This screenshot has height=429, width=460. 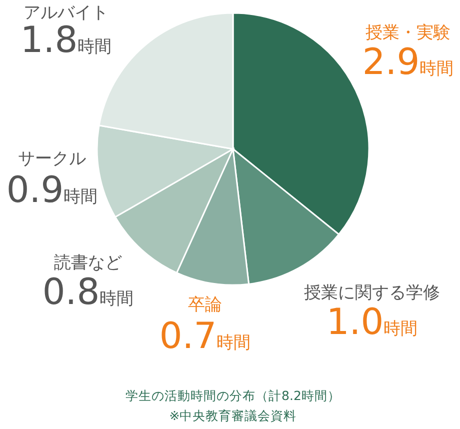 I want to click on data-label: 2.9時間, so click(x=408, y=62).